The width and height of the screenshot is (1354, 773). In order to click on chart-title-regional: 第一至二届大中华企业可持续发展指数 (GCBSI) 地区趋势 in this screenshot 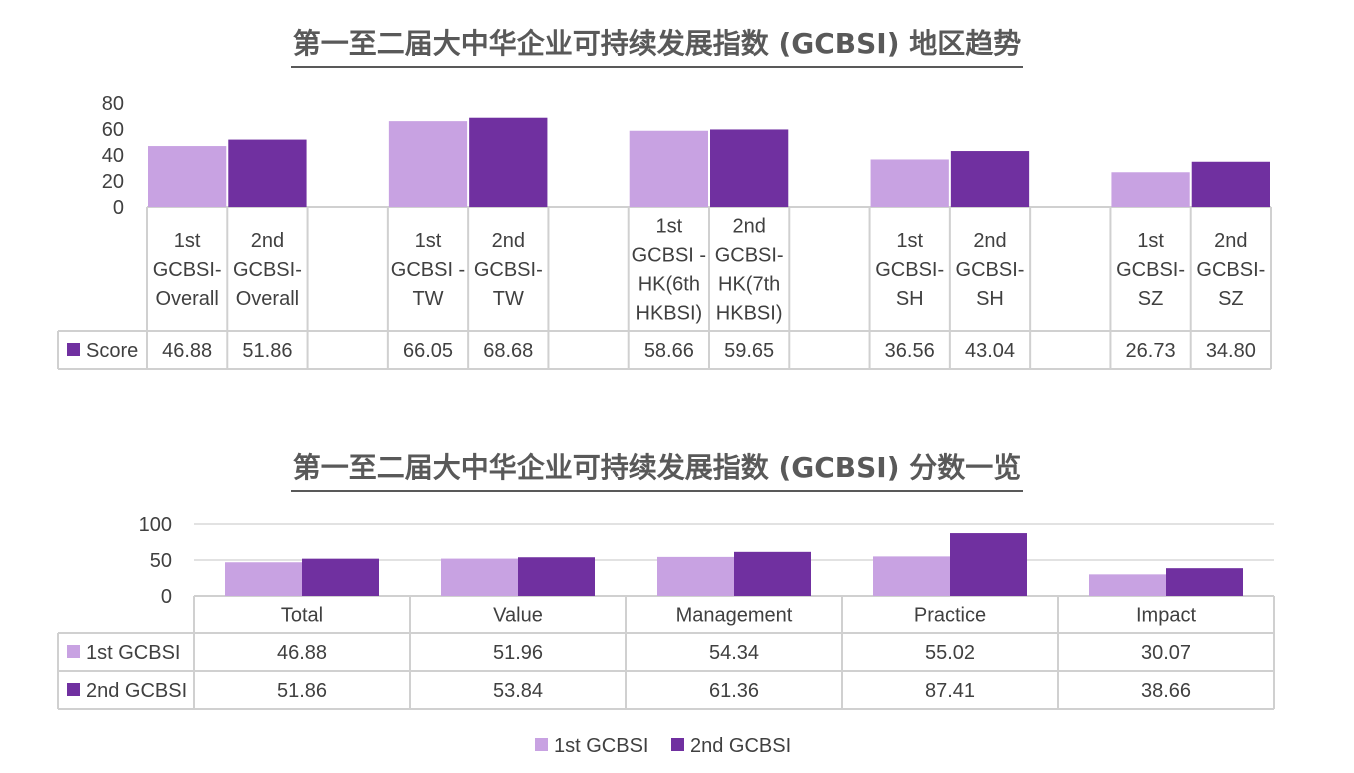, I will do `click(657, 45)`.